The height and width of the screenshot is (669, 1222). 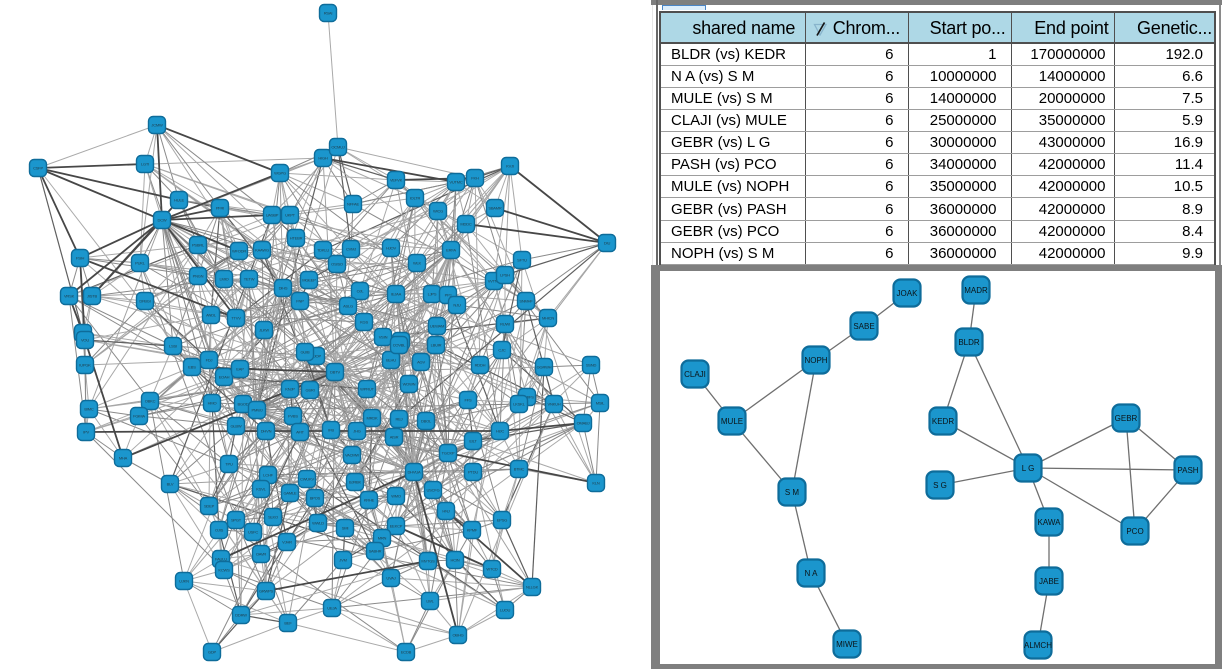 I want to click on svg-text: SLKO, so click(x=273, y=517).